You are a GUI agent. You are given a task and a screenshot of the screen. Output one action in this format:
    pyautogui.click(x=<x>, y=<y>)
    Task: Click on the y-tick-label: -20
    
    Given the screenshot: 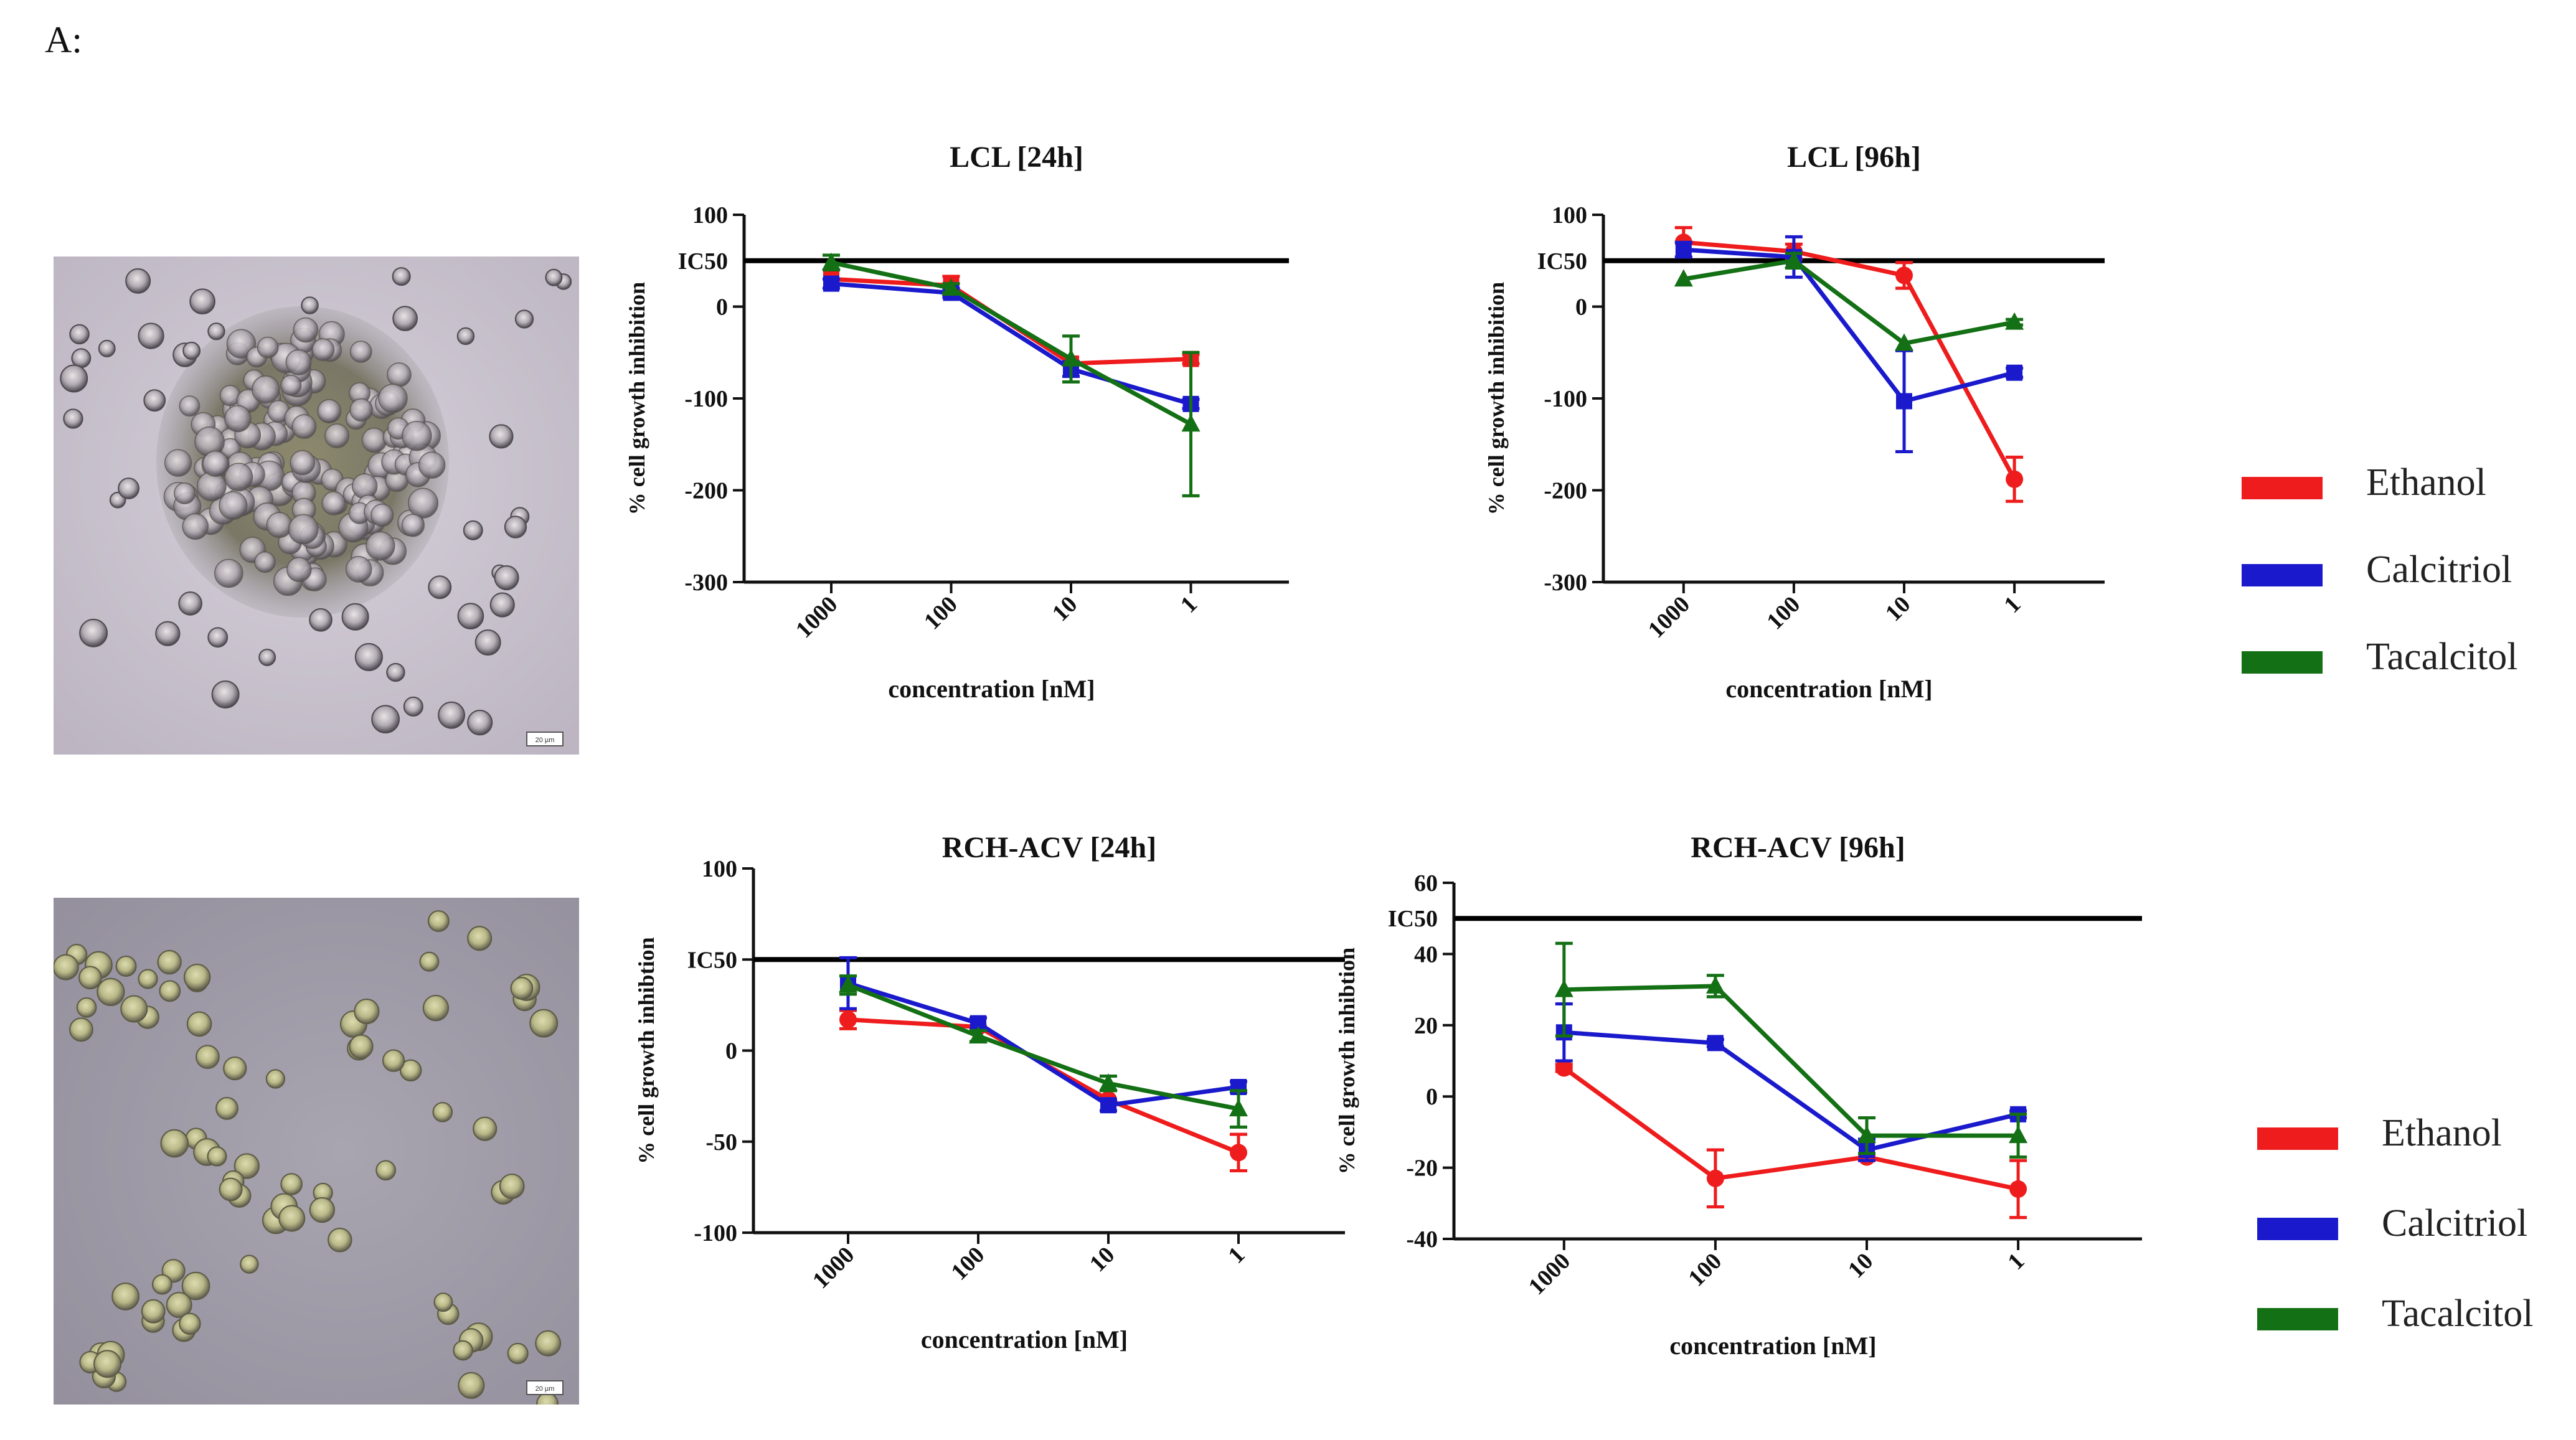 What is the action you would take?
    pyautogui.click(x=1422, y=1168)
    